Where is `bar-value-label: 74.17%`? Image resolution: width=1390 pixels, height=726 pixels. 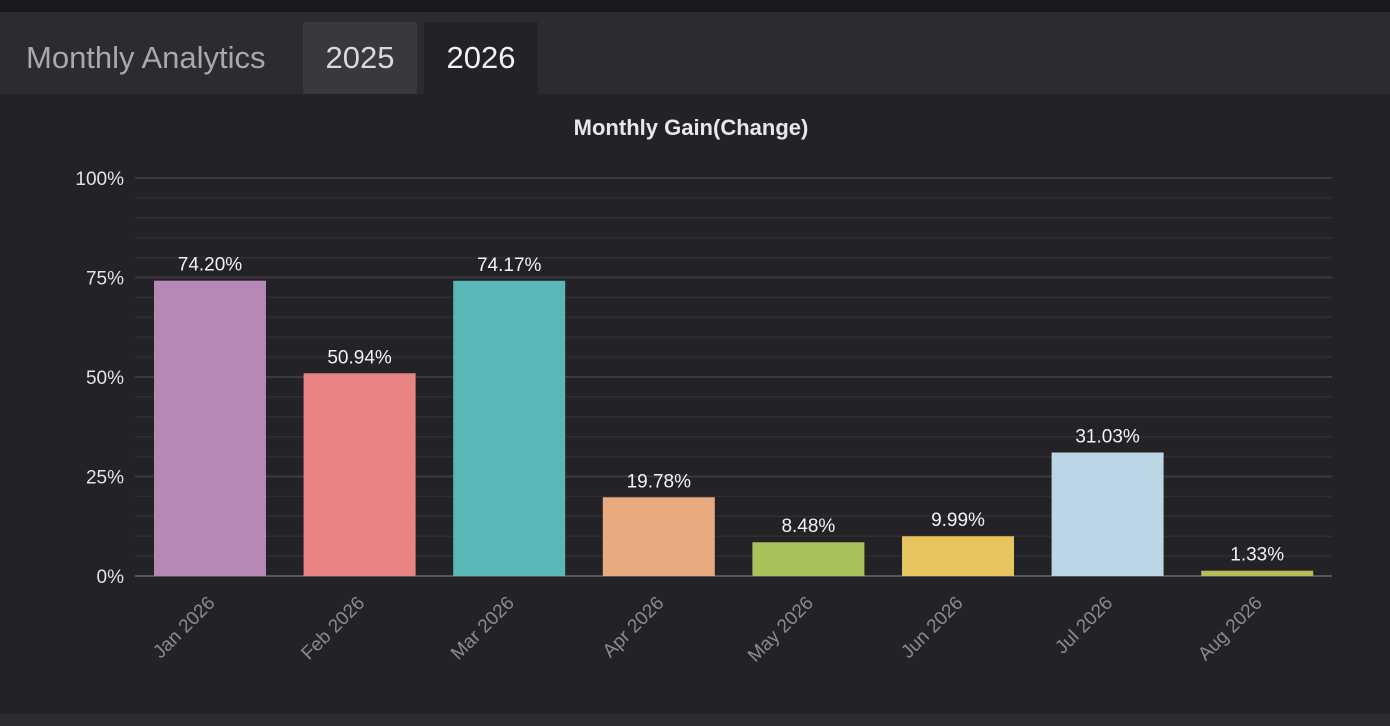
bar-value-label: 74.17% is located at coordinates (509, 265).